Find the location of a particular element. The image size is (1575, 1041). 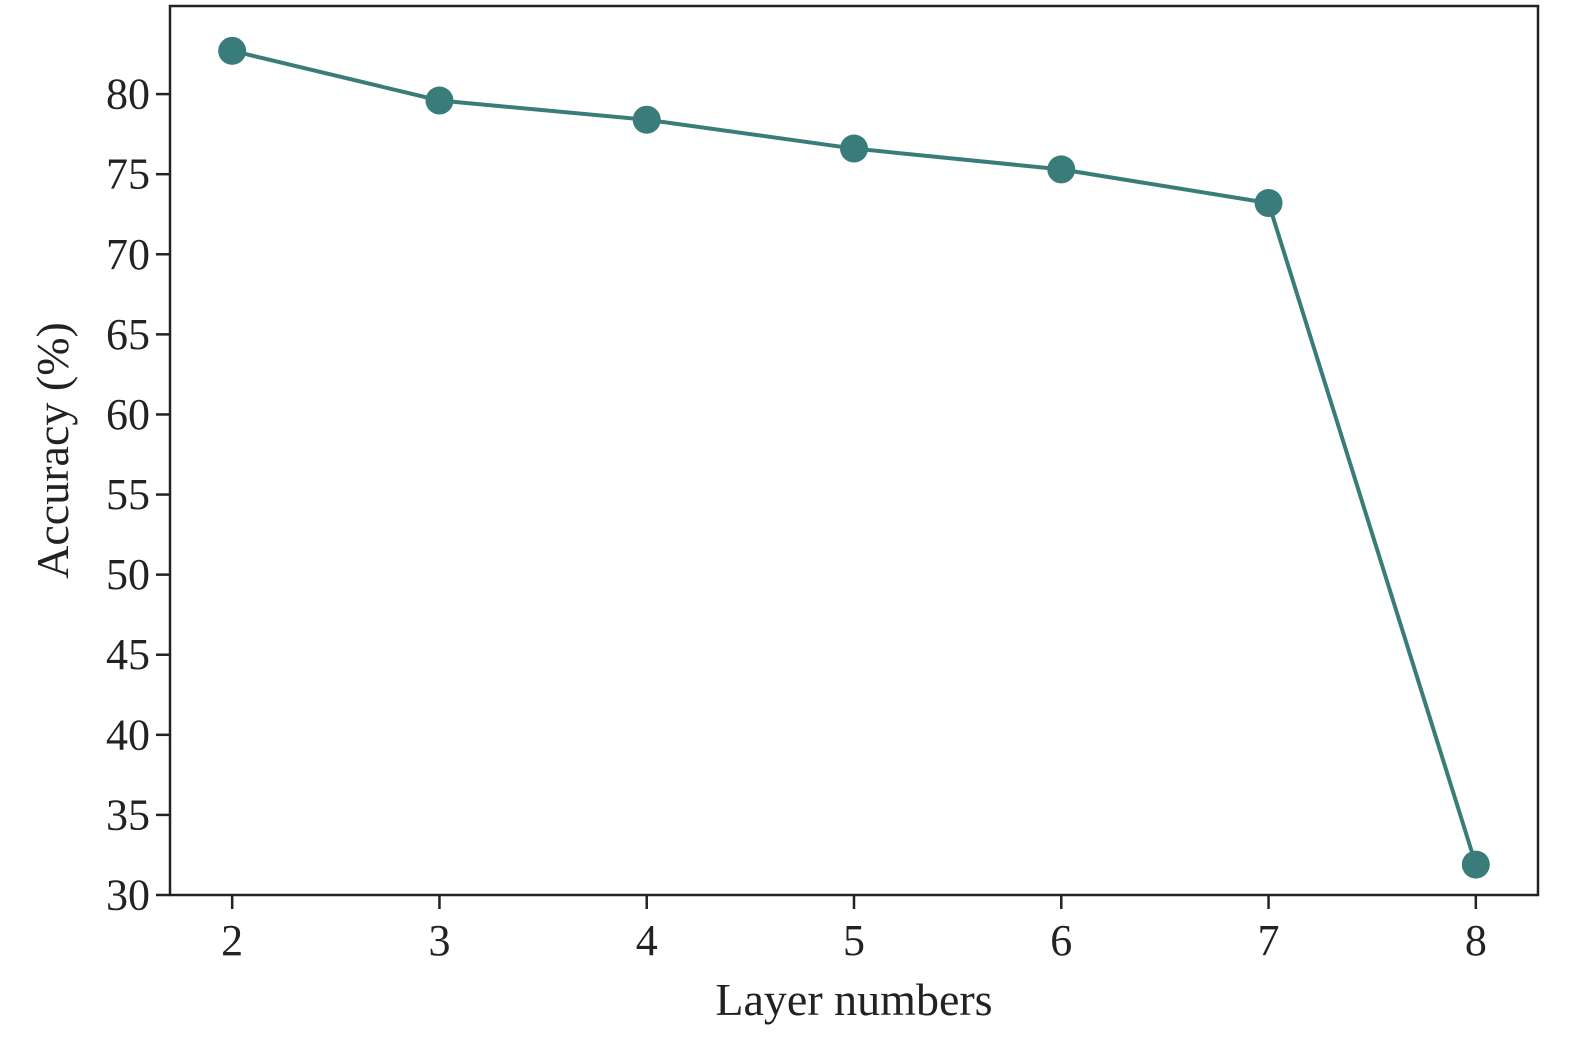

x-tick-label: 2 is located at coordinates (232, 940).